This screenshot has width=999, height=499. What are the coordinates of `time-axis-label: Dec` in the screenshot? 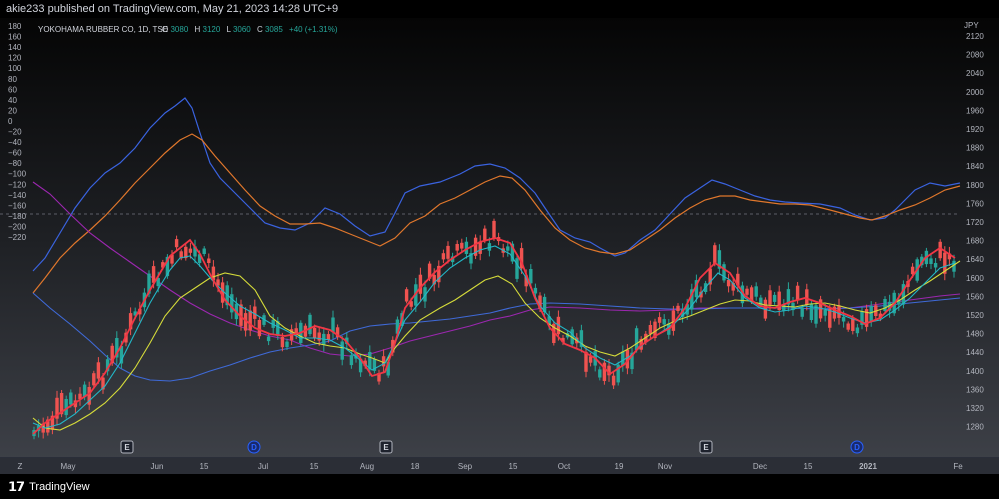 It's located at (760, 466).